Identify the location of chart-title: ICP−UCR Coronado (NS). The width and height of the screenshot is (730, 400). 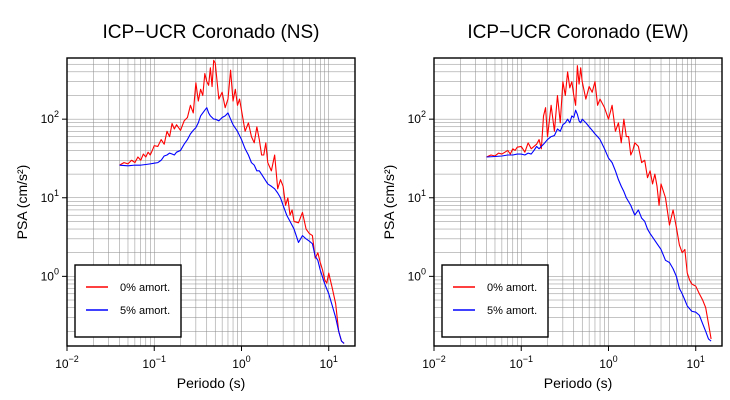
(211, 32).